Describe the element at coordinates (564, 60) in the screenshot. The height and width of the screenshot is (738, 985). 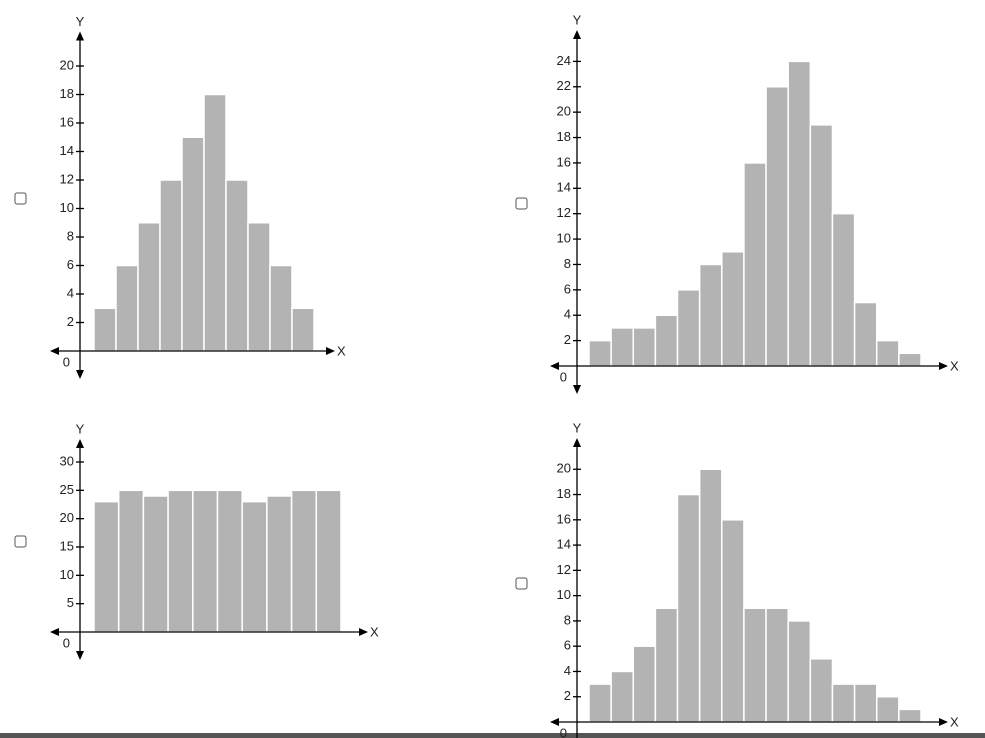
I see `y-tick-label: 24` at that location.